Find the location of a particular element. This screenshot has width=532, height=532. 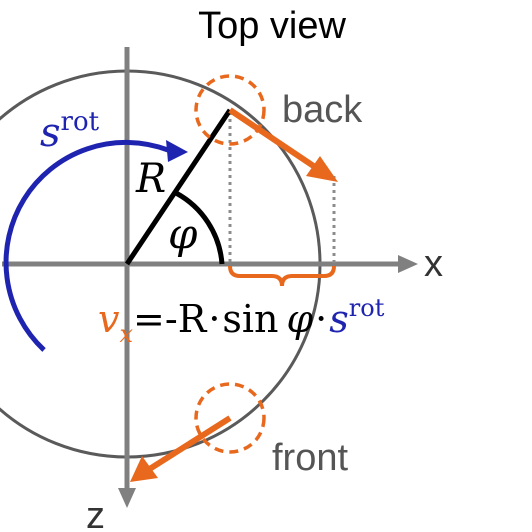

velocity-formula: vx=-R·sin φ·srot is located at coordinates (241, 321).